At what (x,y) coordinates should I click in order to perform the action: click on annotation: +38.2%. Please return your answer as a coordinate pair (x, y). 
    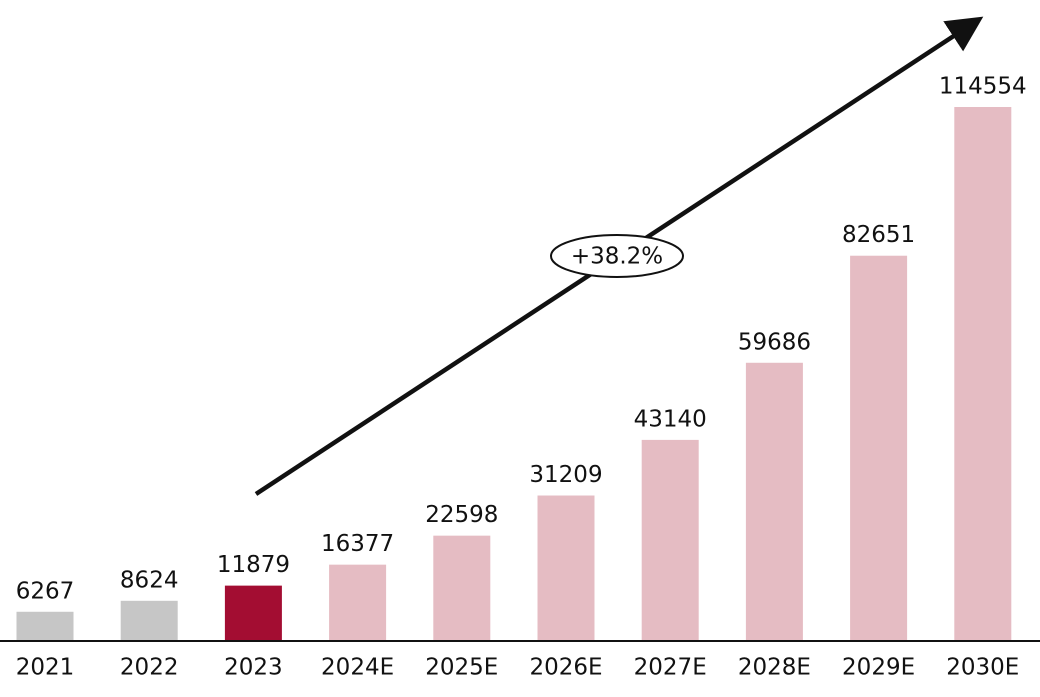
    Looking at the image, I should click on (617, 257).